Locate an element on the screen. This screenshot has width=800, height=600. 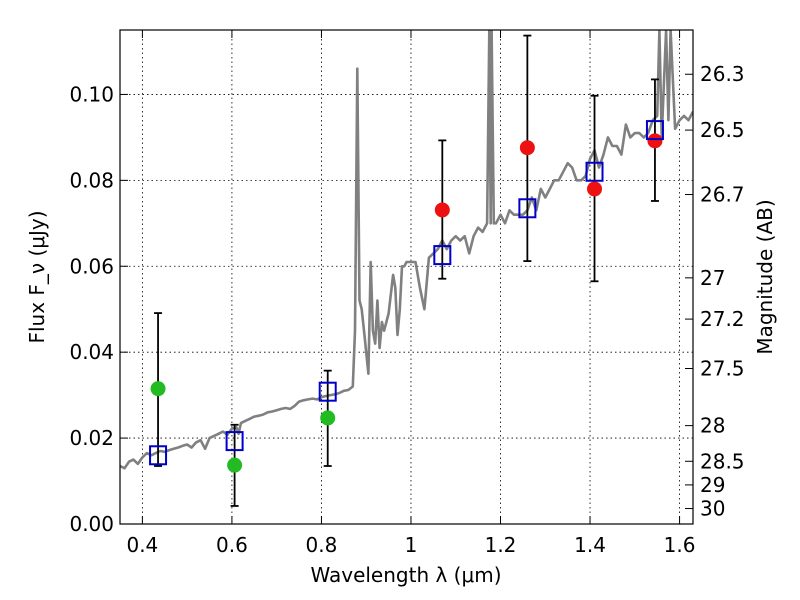
right-axis-label-text: Magnitude (AB) is located at coordinates (765, 276).